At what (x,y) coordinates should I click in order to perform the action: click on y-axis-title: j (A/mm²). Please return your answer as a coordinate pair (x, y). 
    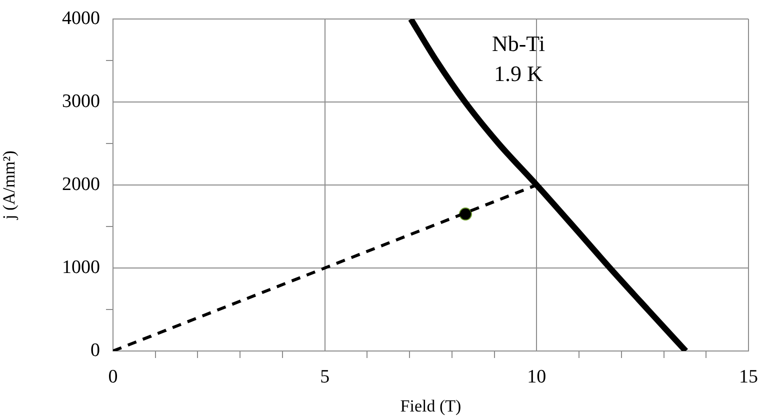
    Looking at the image, I should click on (9, 185).